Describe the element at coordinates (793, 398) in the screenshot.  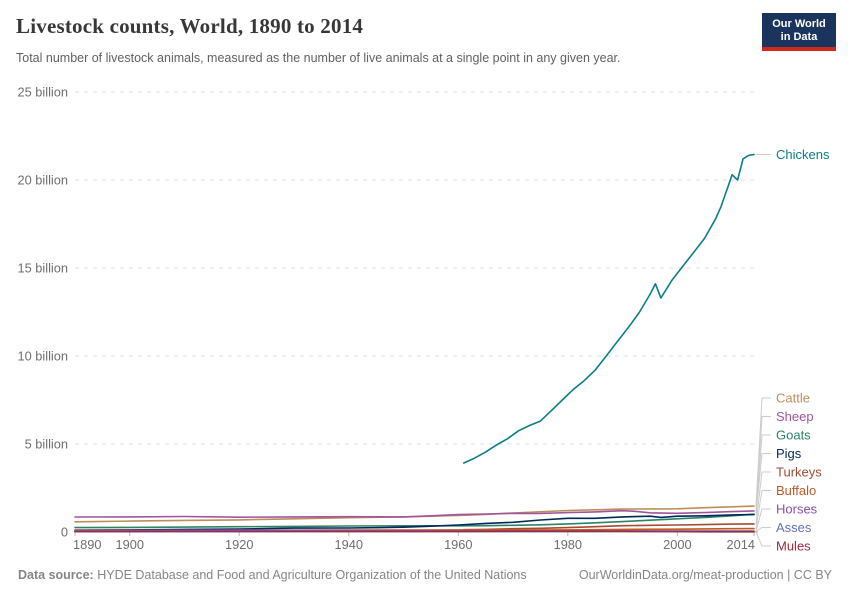
I see `legend-label-cattle: Cattle` at that location.